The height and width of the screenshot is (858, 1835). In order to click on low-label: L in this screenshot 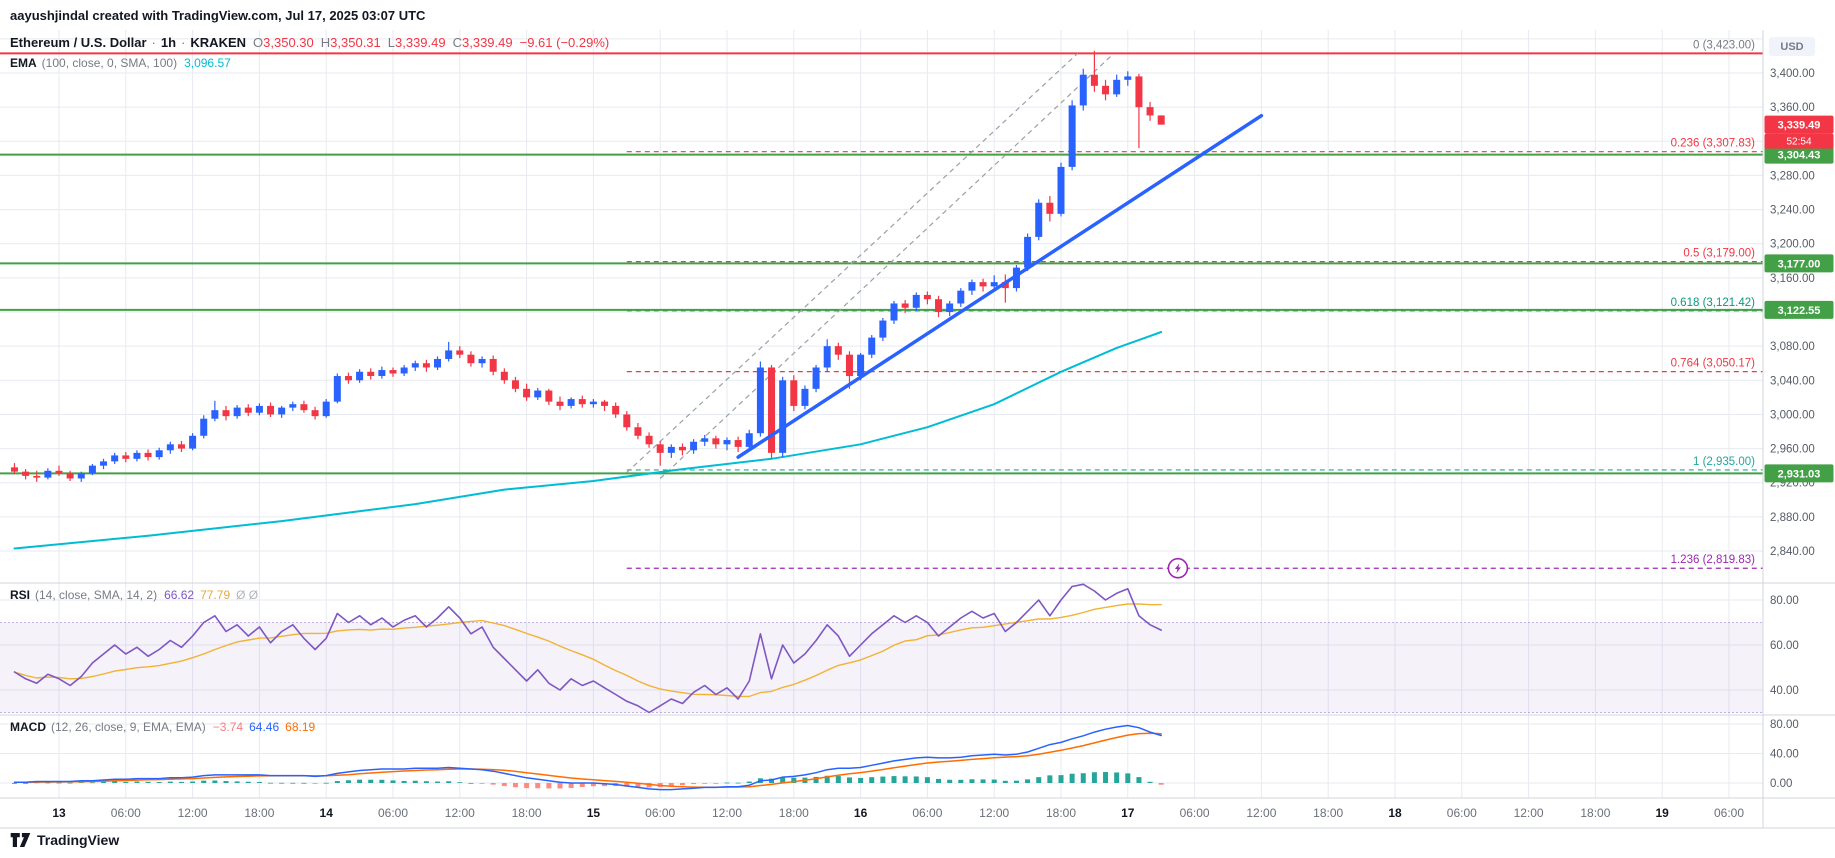, I will do `click(391, 42)`.